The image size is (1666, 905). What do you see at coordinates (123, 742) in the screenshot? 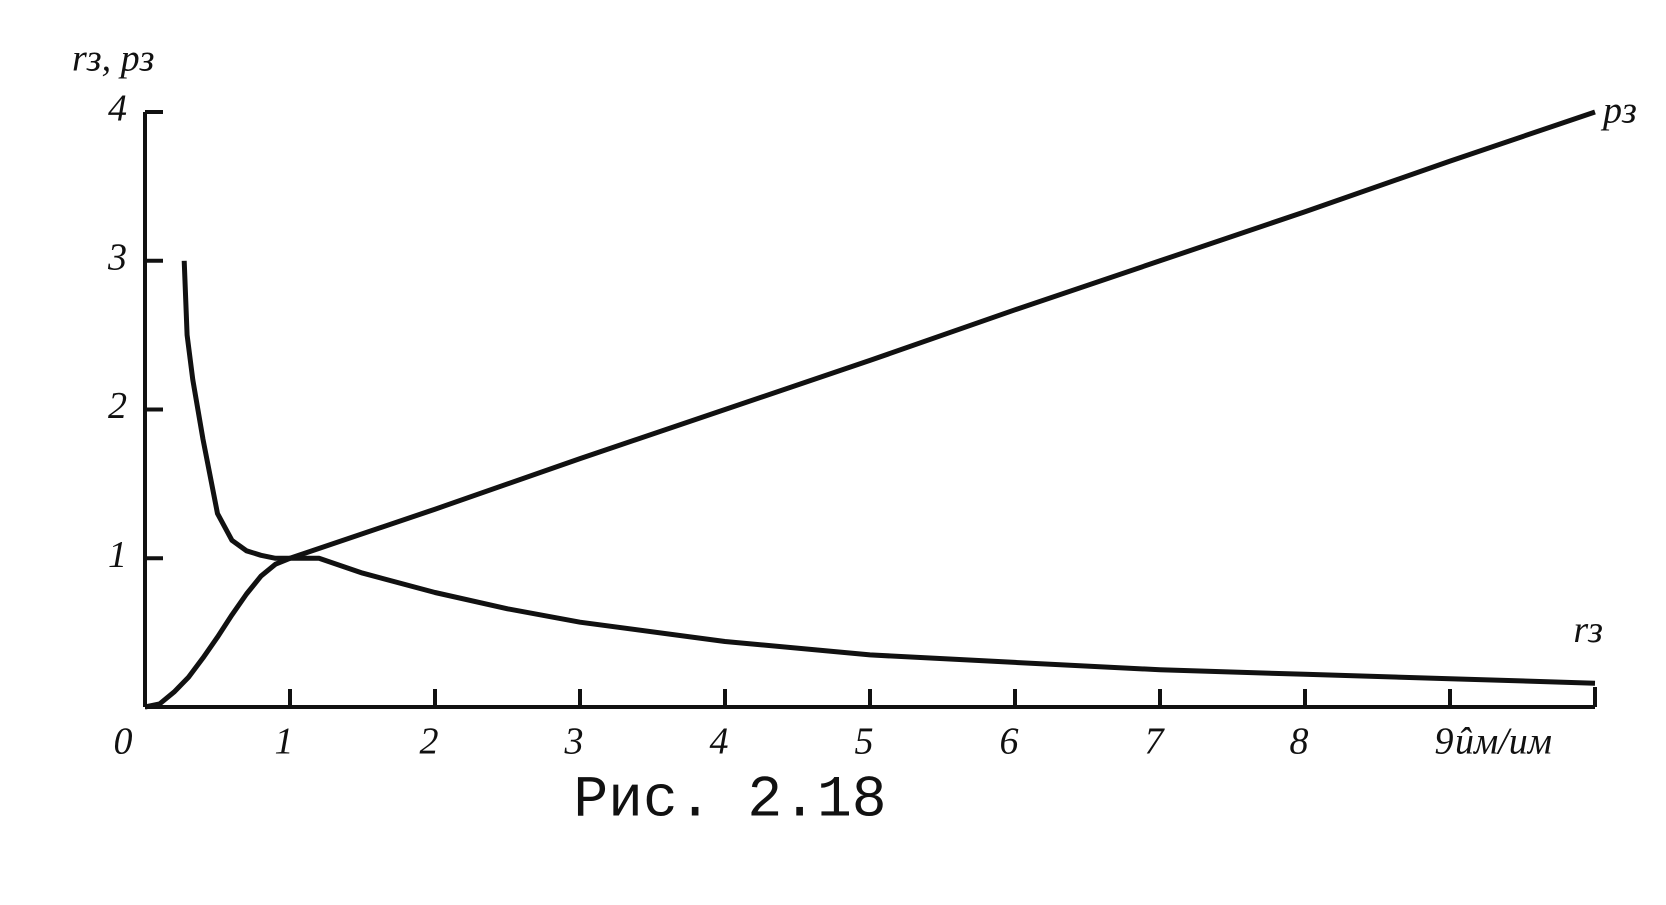
I see `x-tick-label: 0` at bounding box center [123, 742].